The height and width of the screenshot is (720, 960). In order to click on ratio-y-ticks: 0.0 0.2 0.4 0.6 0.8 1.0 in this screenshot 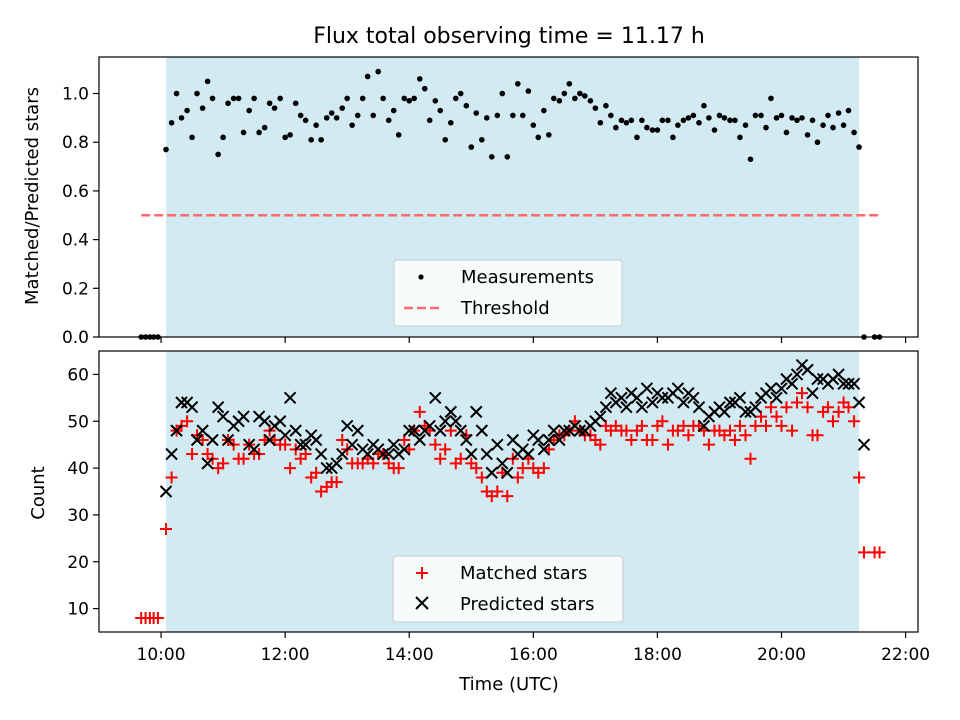, I will do `click(80, 216)`.